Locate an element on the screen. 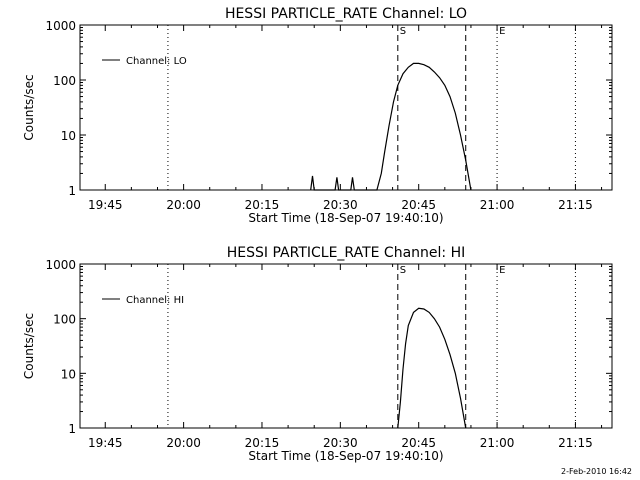 Image resolution: width=640 pixels, height=480 pixels. chart-title: HESSI PARTICLE_RATE Channel: HI is located at coordinates (346, 253).